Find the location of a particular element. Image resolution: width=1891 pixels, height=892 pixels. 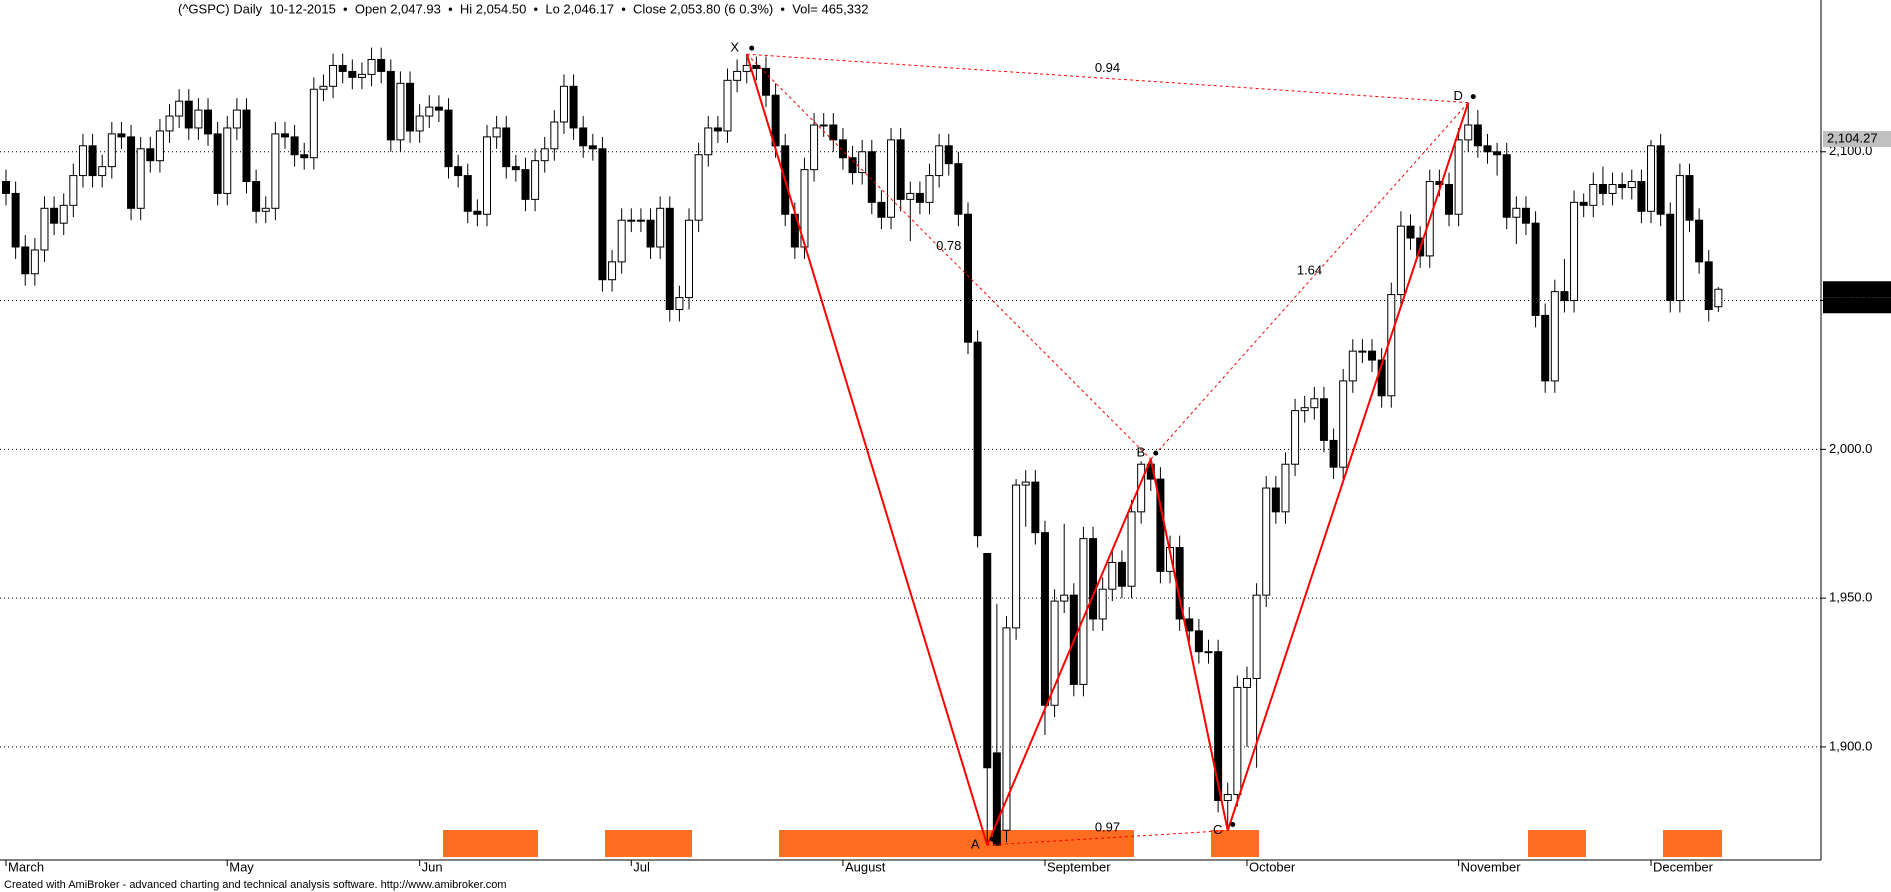

pattern-point-label: C is located at coordinates (1217, 829).